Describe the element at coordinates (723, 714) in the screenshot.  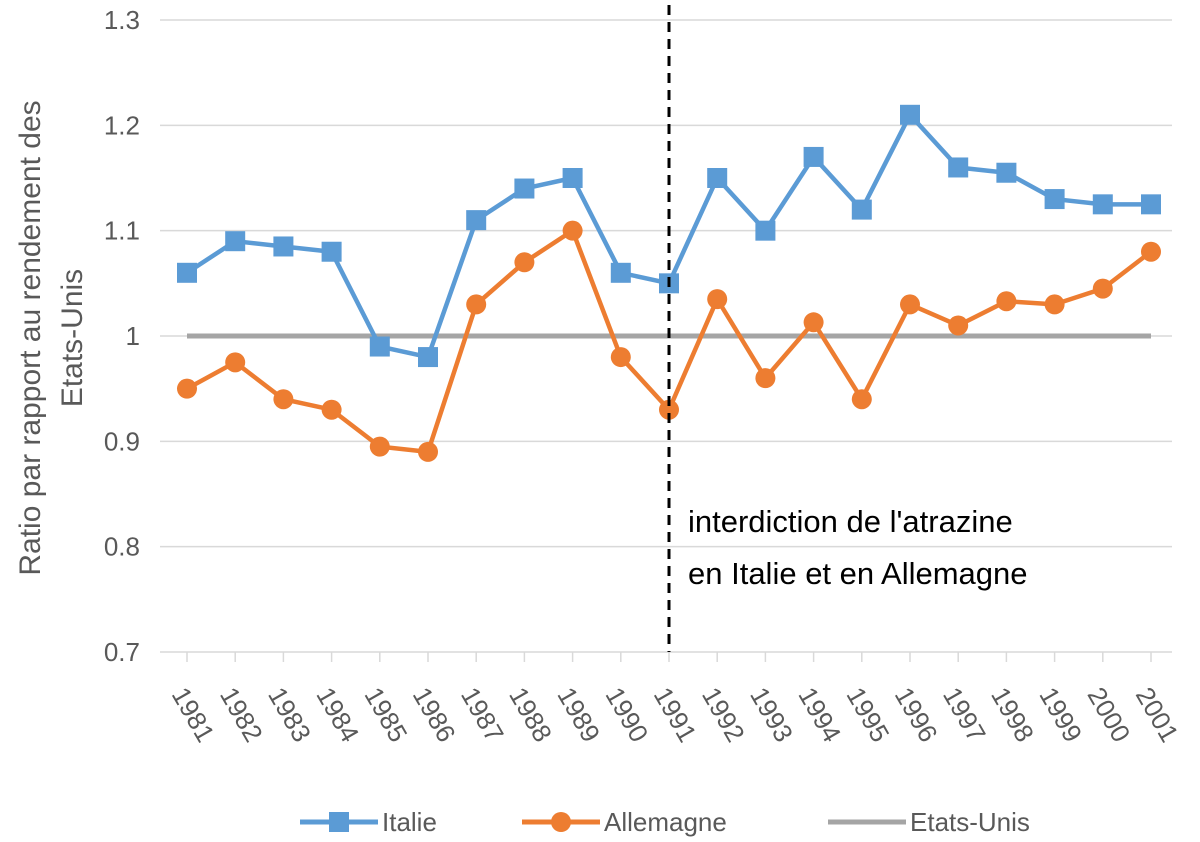
I see `x-tick-label: 1992` at that location.